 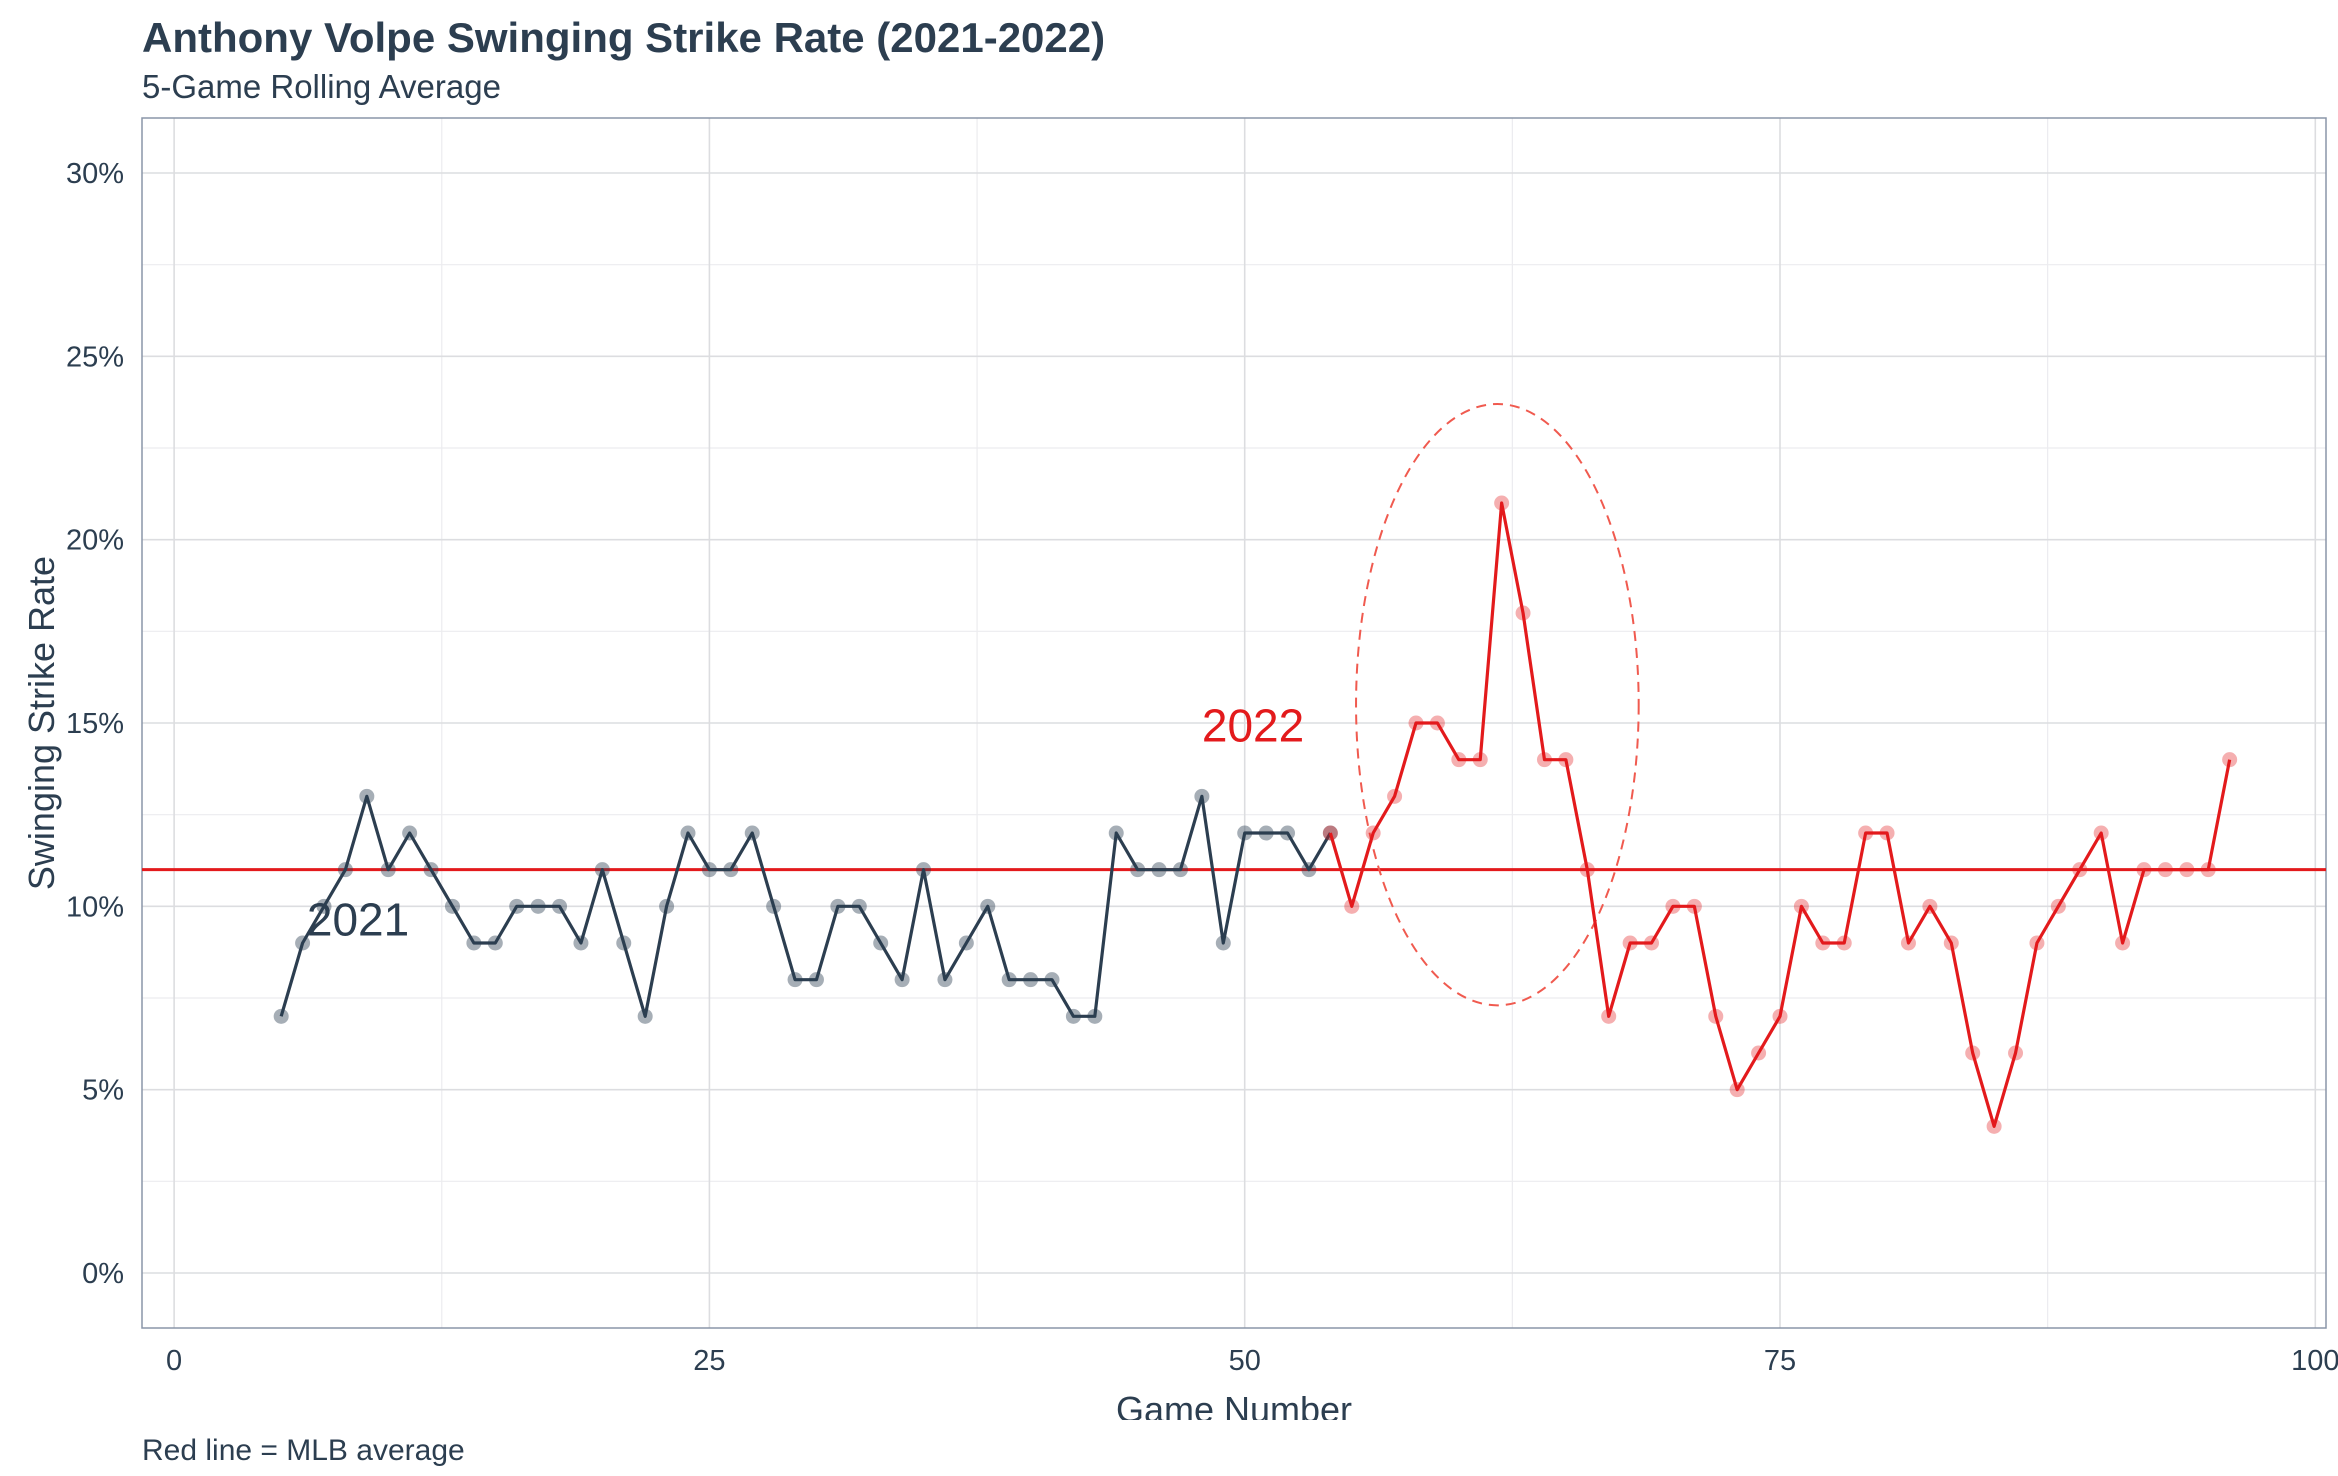 I want to click on x-tick-label: 25, so click(x=709, y=1361).